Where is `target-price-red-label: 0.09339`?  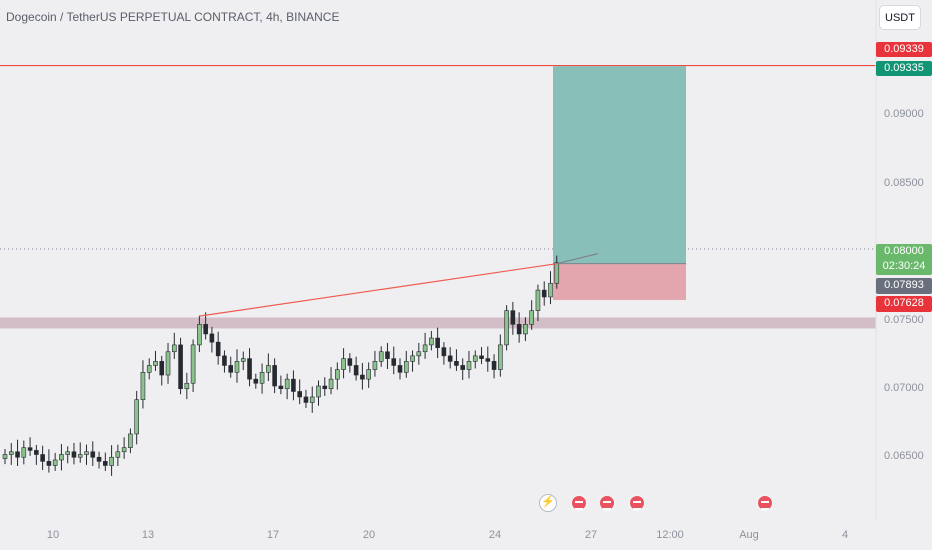 target-price-red-label: 0.09339 is located at coordinates (904, 49).